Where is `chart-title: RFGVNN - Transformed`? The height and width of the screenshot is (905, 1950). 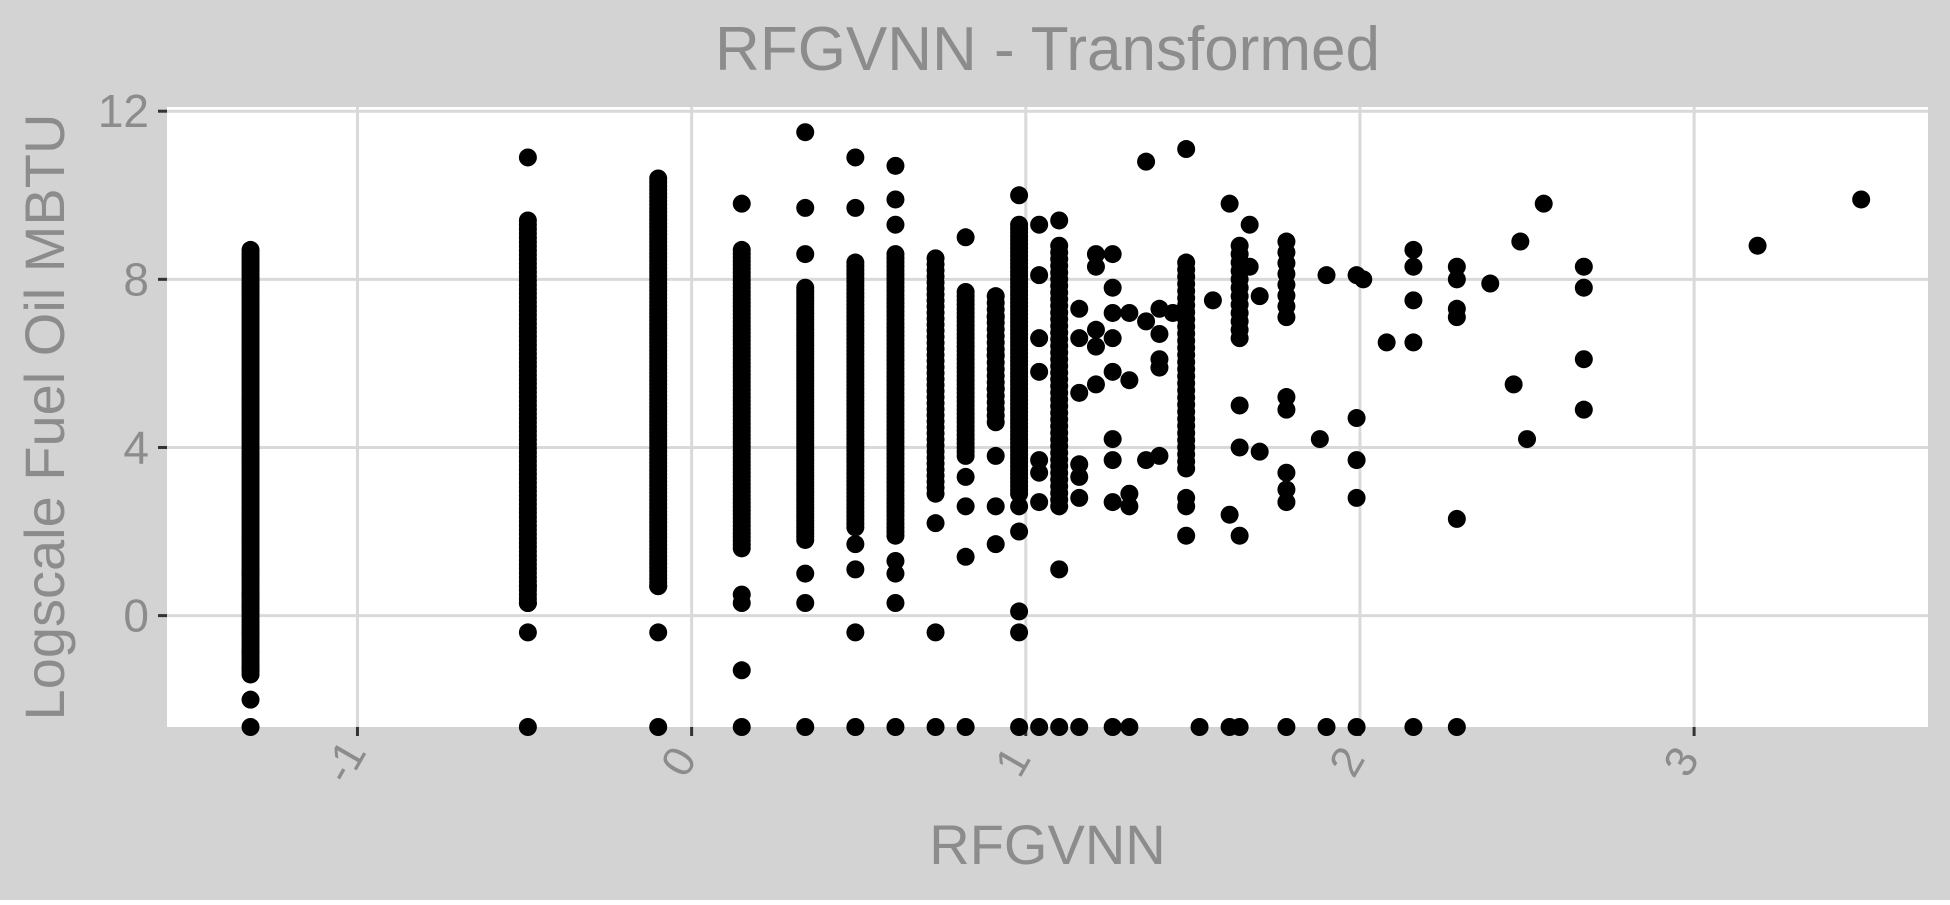 chart-title: RFGVNN - Transformed is located at coordinates (1047, 49).